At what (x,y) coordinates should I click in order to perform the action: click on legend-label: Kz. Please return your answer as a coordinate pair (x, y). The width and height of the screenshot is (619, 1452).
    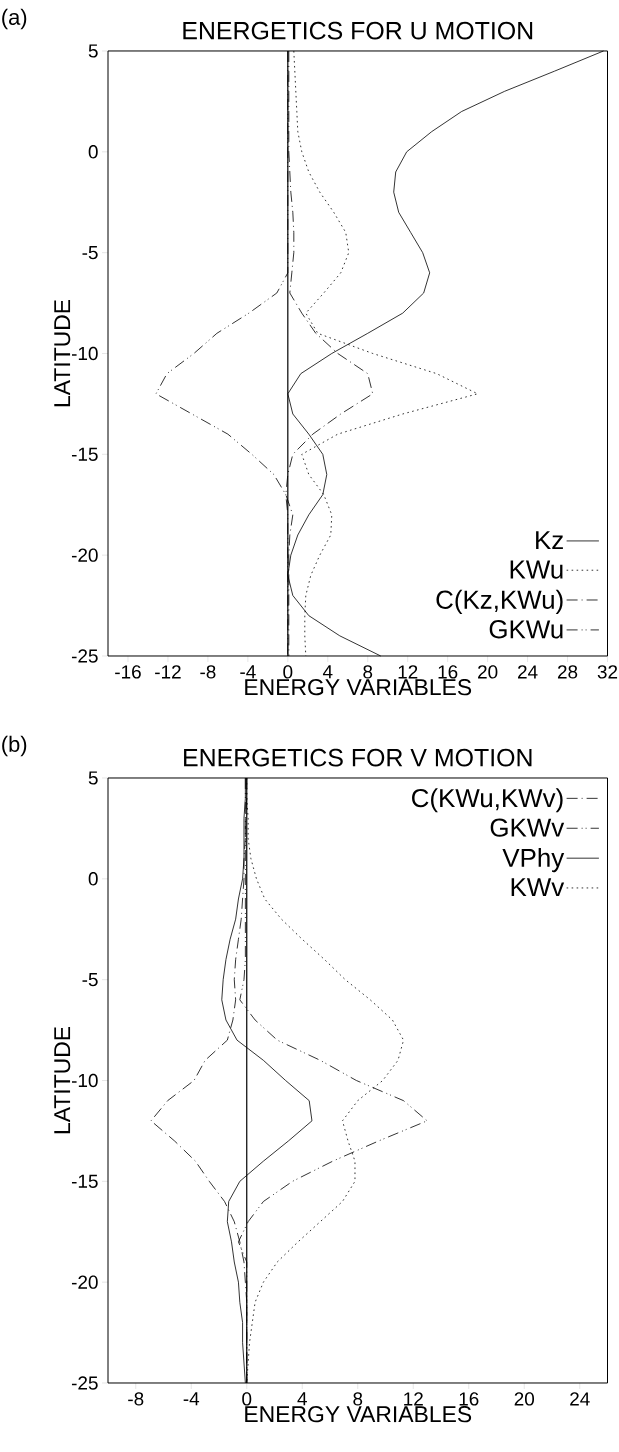
    Looking at the image, I should click on (549, 540).